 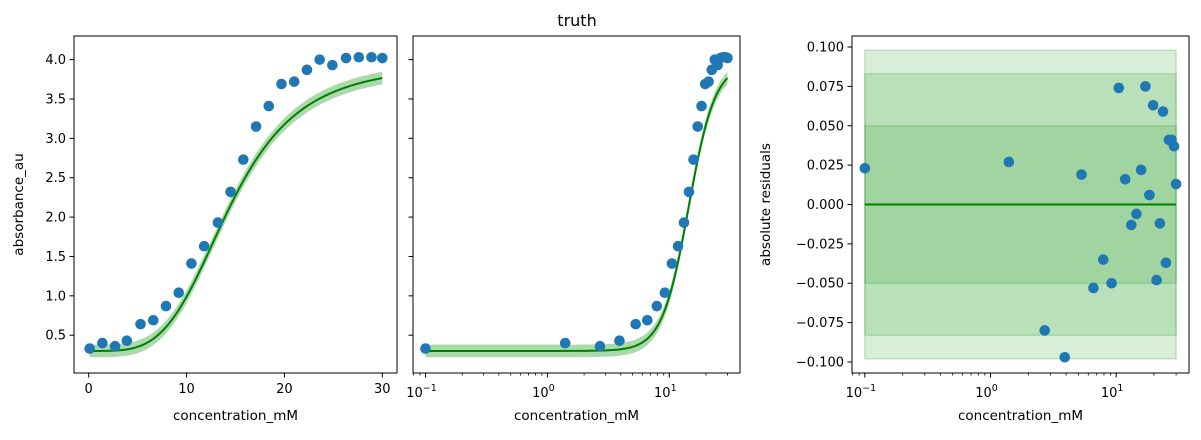 I want to click on x-tick-label: 30, so click(x=382, y=389).